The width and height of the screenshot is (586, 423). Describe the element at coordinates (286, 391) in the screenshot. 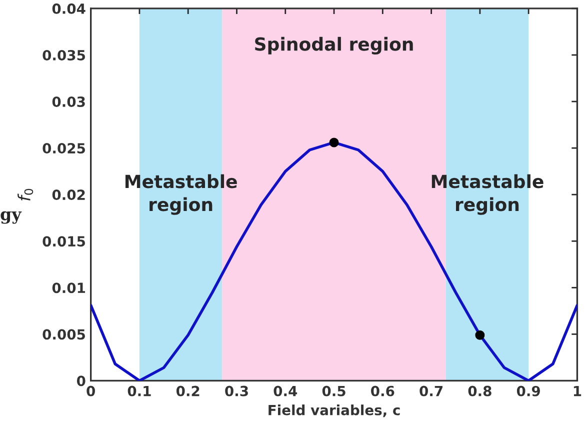

I see `x-tick-label: 0.4` at that location.